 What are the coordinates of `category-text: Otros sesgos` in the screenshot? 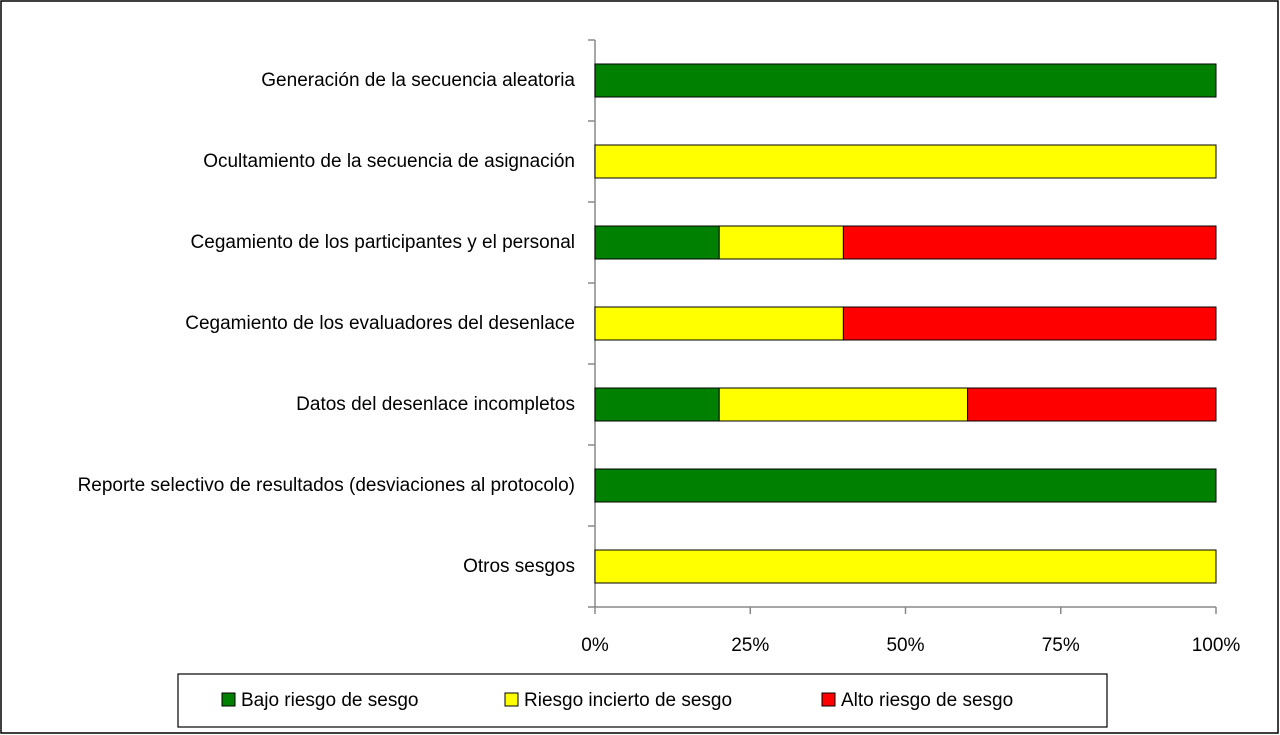 It's located at (519, 566).